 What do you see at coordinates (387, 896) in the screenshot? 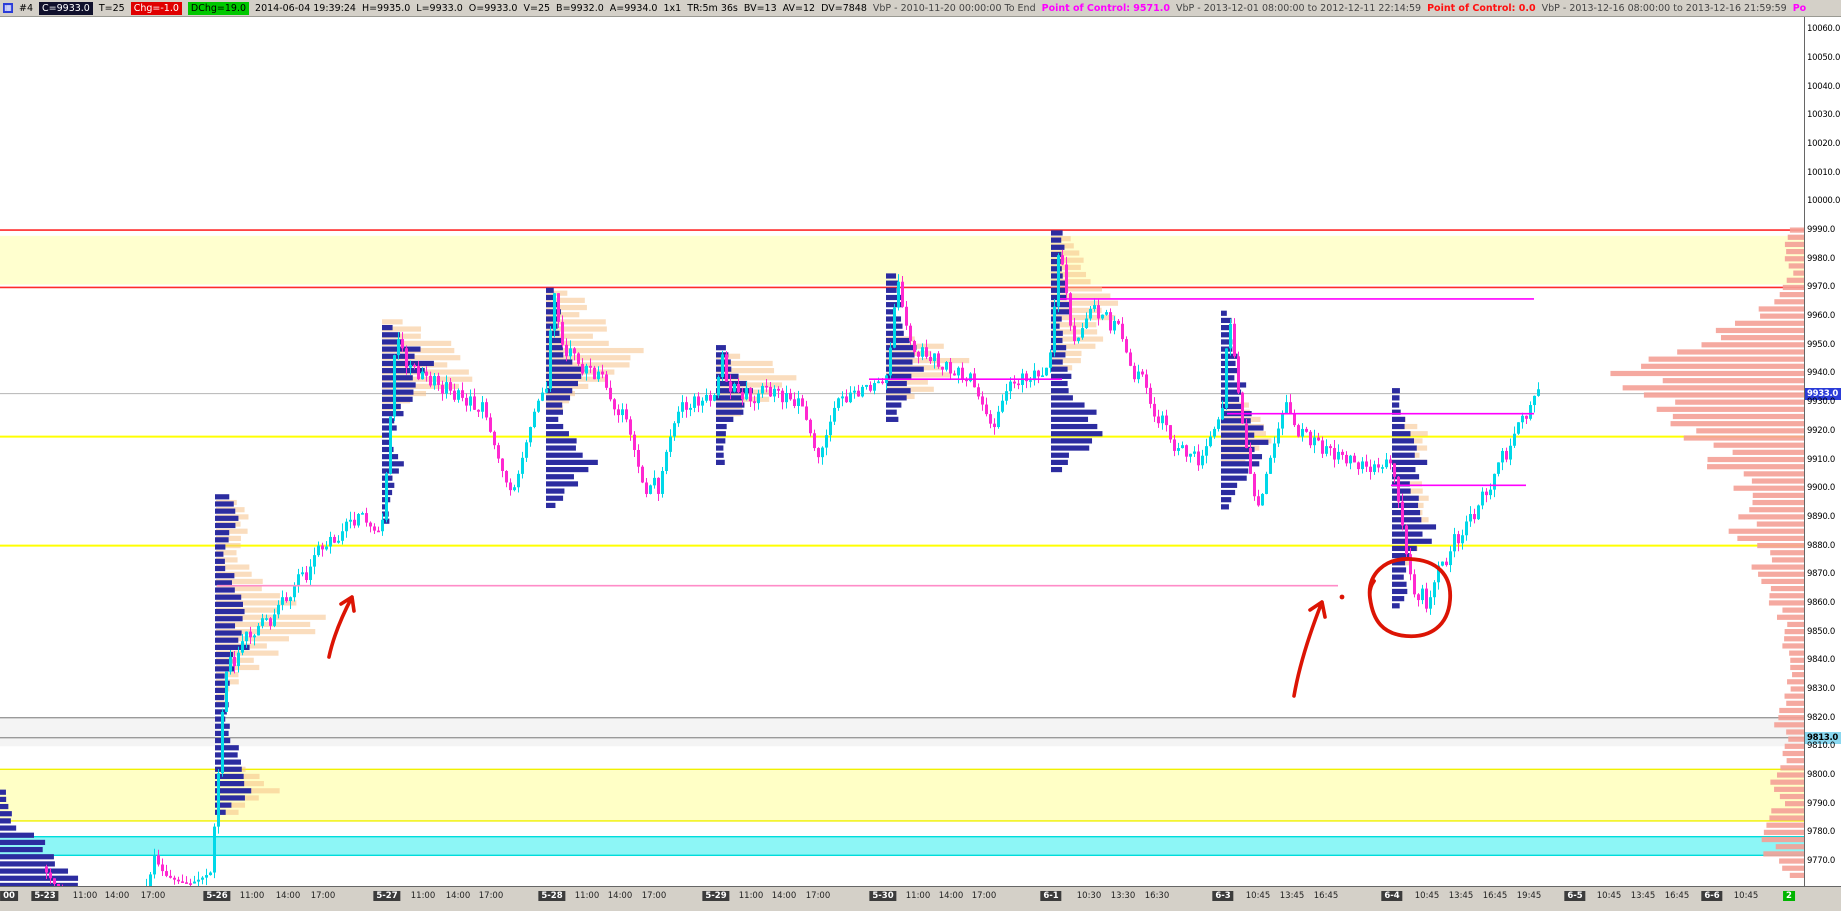
I see `time-axis-date-label: 5-27` at bounding box center [387, 896].